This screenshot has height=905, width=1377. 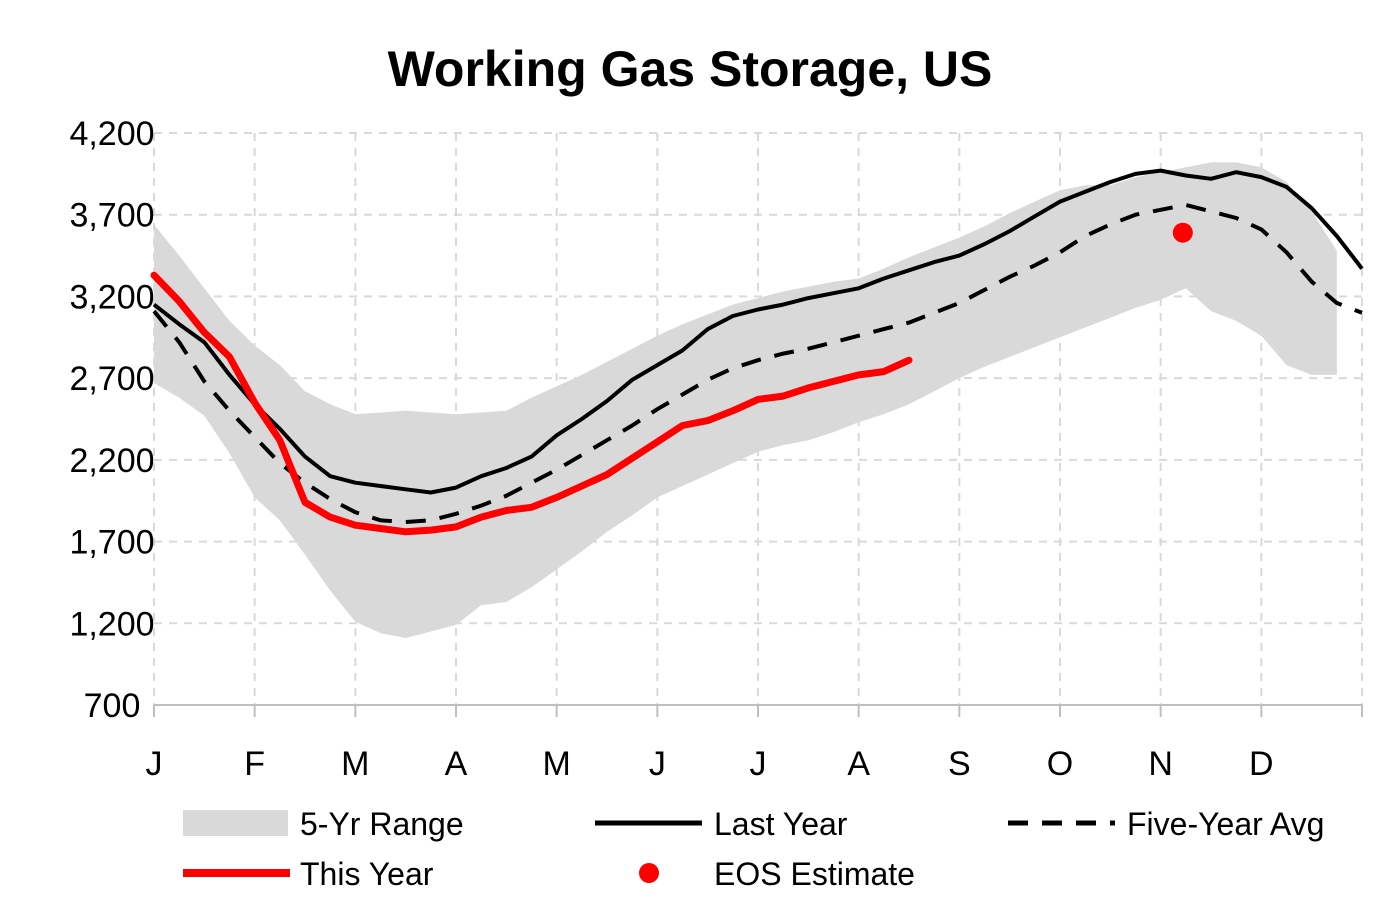 I want to click on x-tick-label: N, so click(x=1160, y=764).